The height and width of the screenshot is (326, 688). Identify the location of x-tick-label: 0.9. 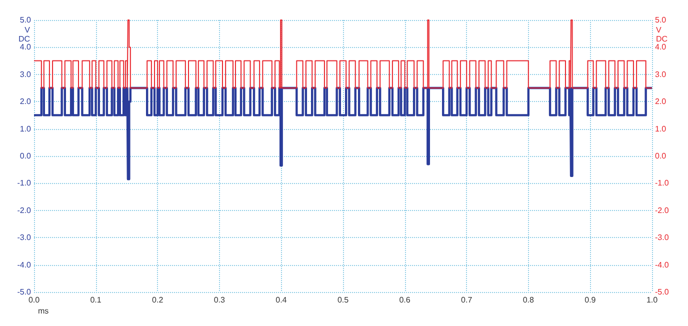
(590, 300).